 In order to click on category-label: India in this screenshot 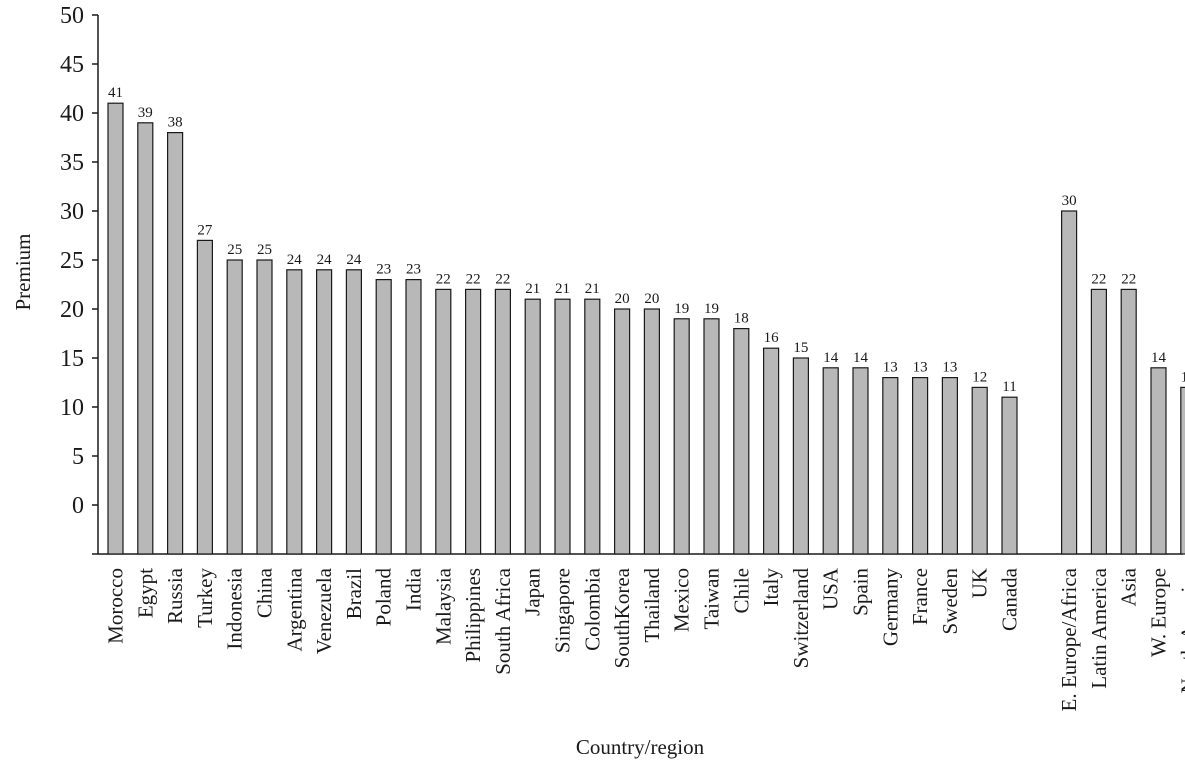, I will do `click(414, 589)`.